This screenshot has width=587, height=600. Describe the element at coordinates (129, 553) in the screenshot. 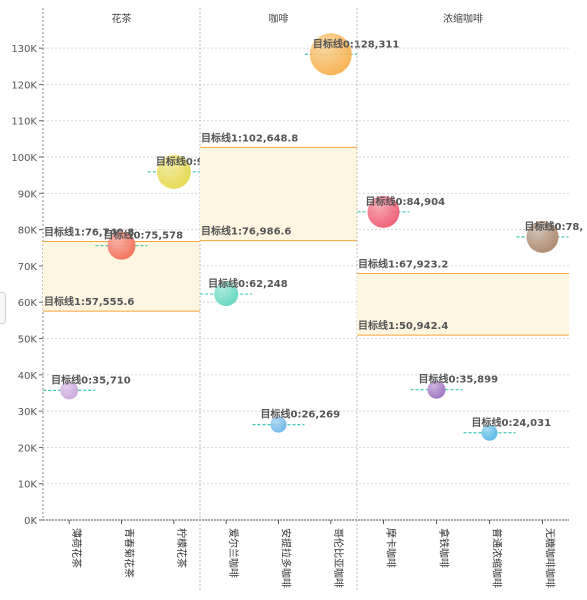

I see `x-tick-label: 青春菊花茶` at that location.